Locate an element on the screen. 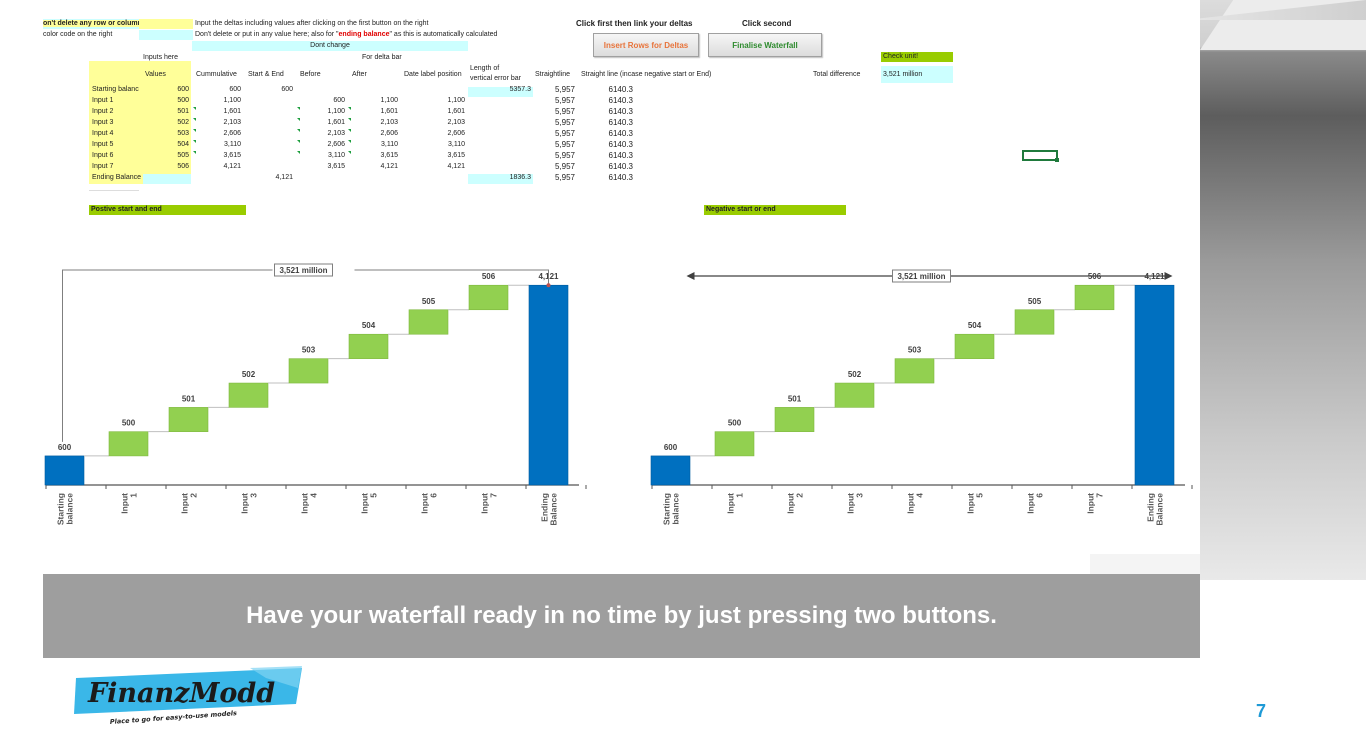 This screenshot has width=1366, height=731. row-cell-length: 1836.3 is located at coordinates (520, 177).